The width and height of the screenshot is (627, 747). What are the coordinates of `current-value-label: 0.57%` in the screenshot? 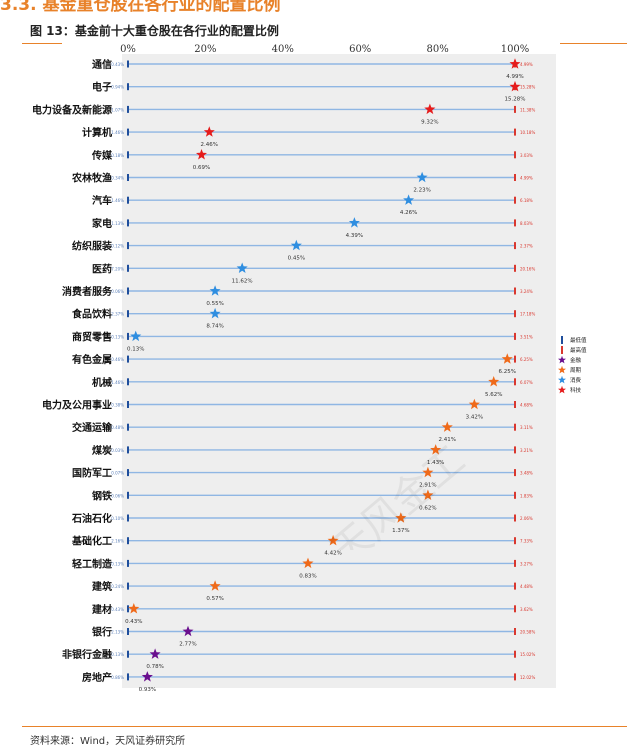 It's located at (214, 599).